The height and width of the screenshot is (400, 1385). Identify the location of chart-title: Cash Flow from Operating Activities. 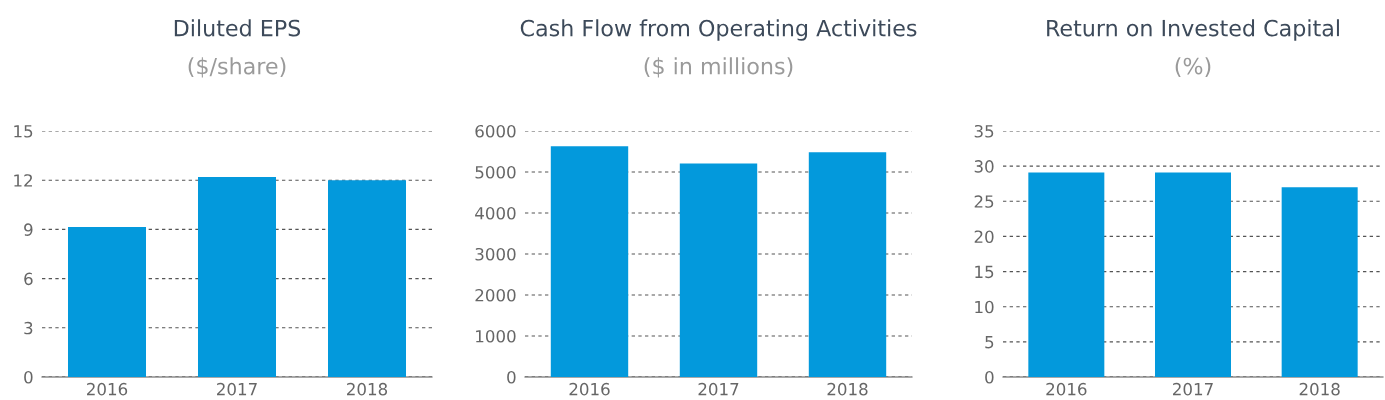
(718, 30).